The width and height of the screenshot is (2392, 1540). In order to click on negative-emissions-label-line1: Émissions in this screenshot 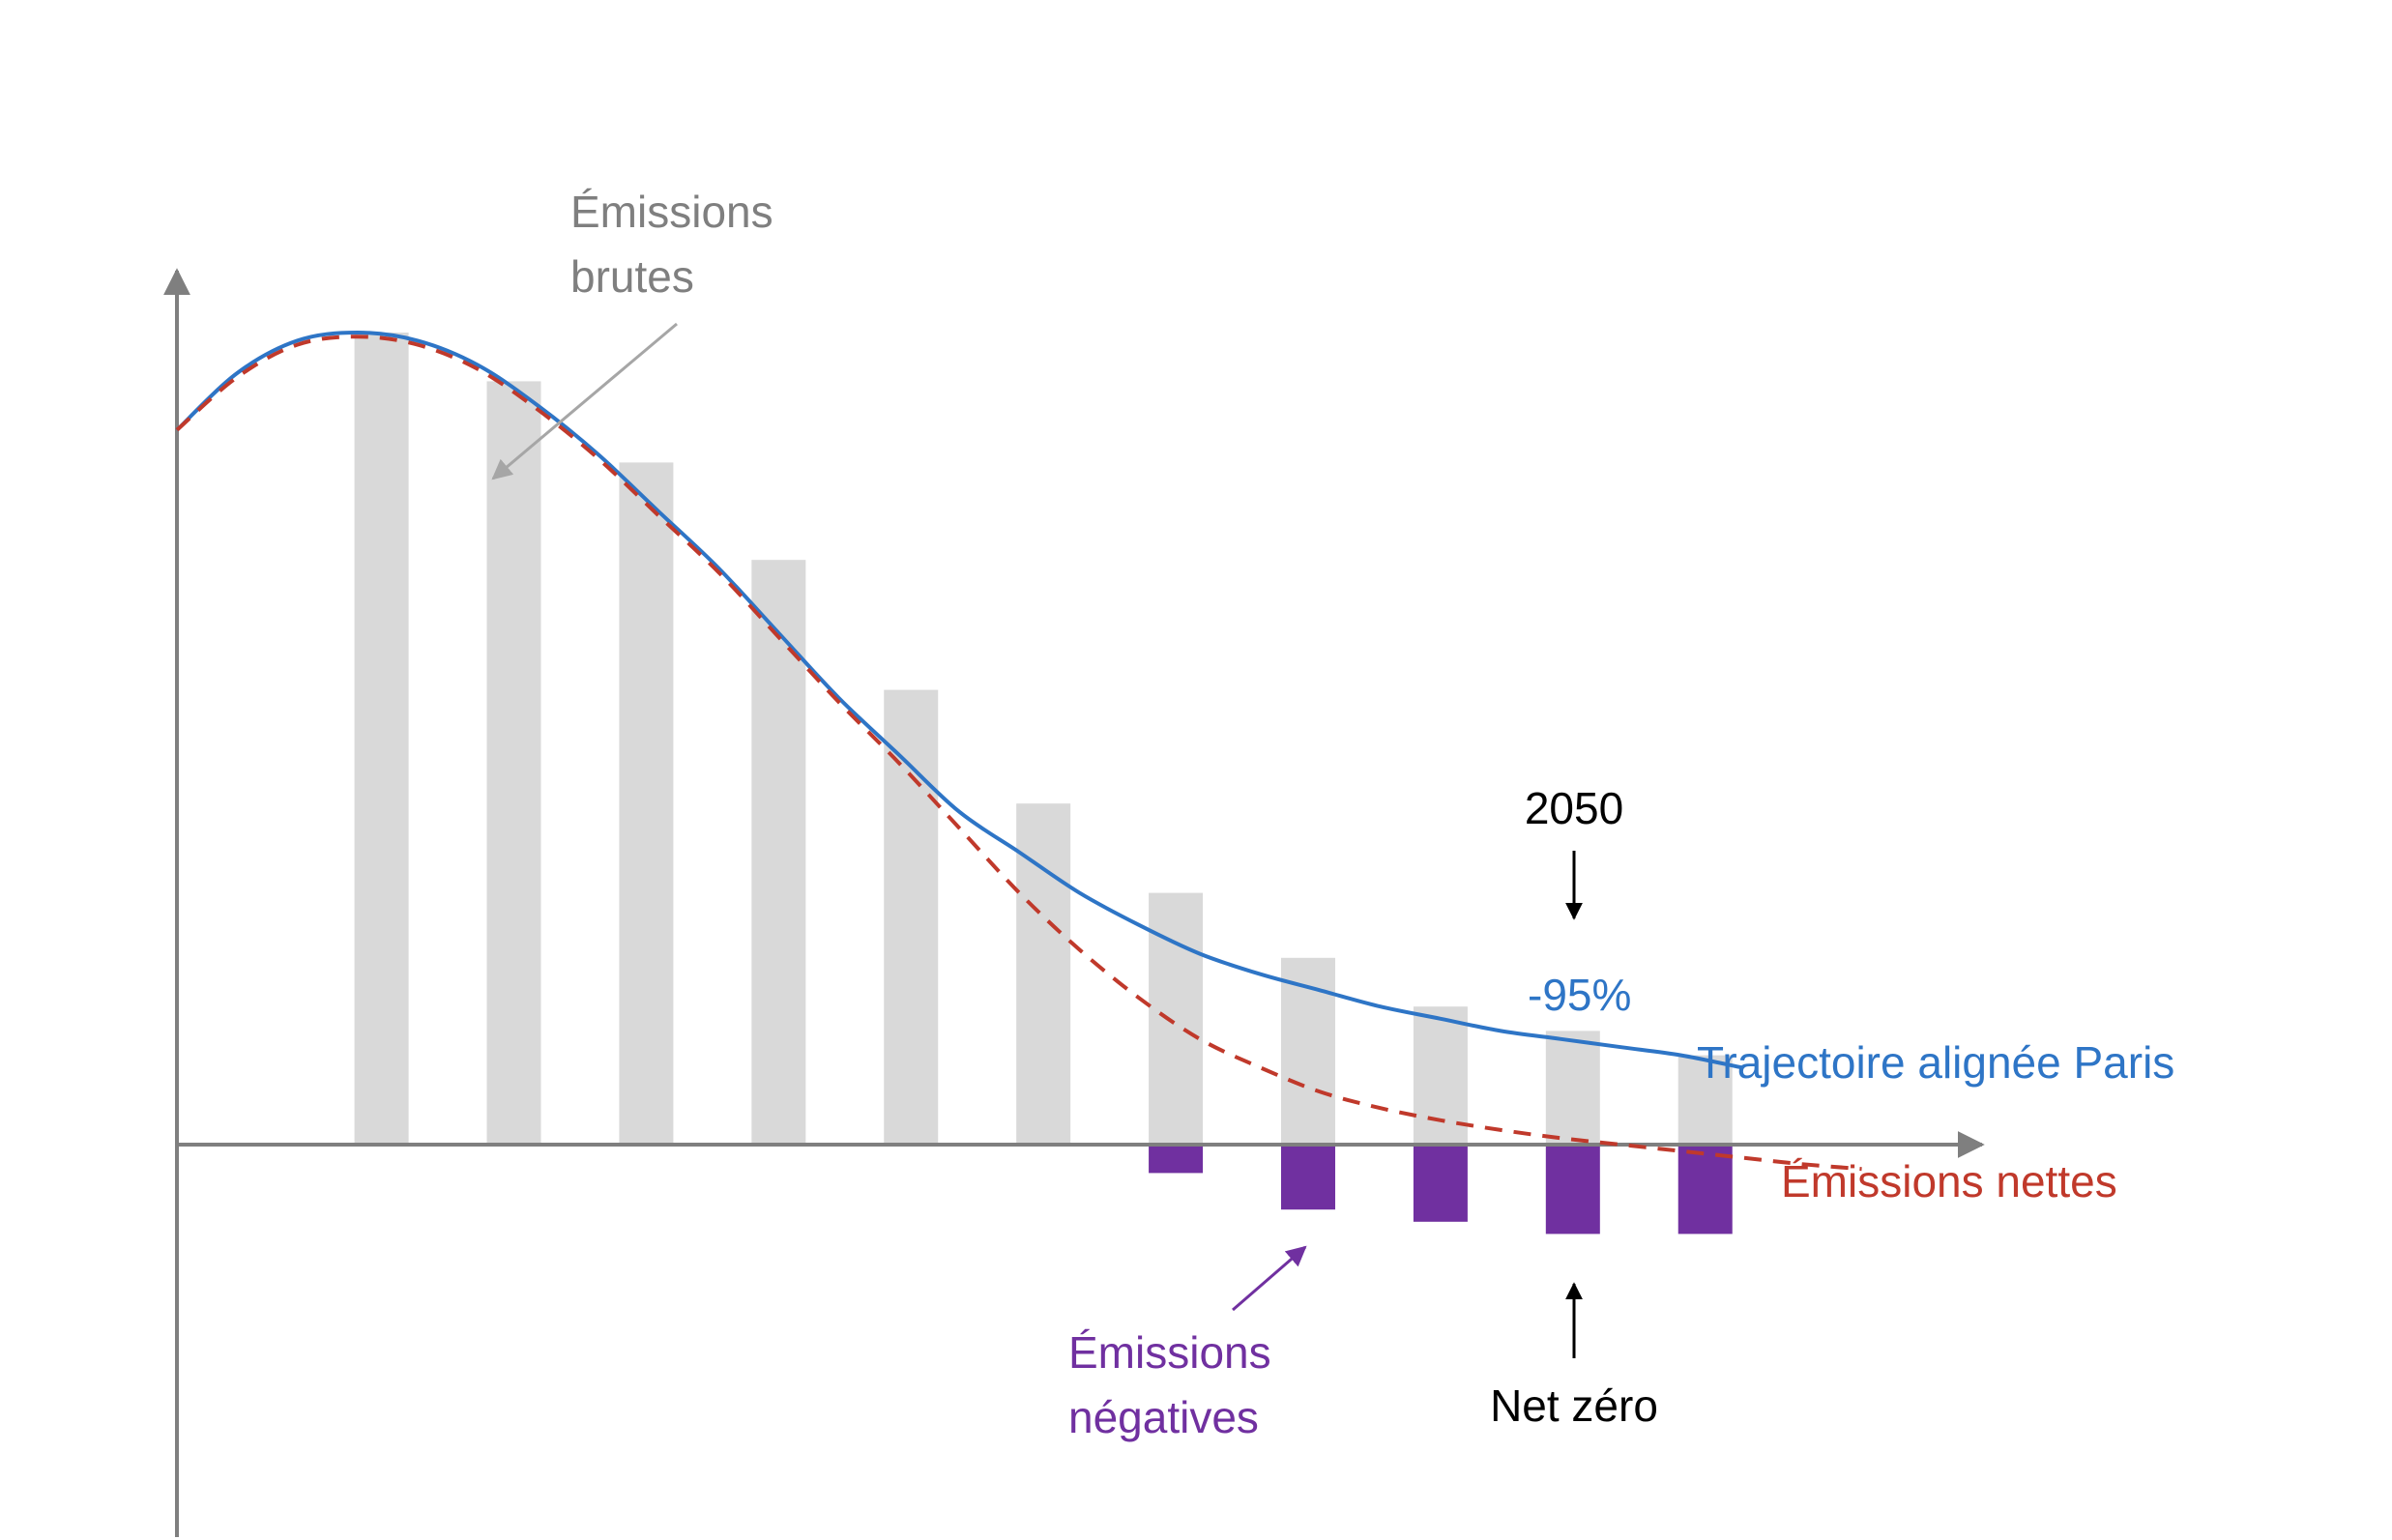, I will do `click(1169, 1352)`.